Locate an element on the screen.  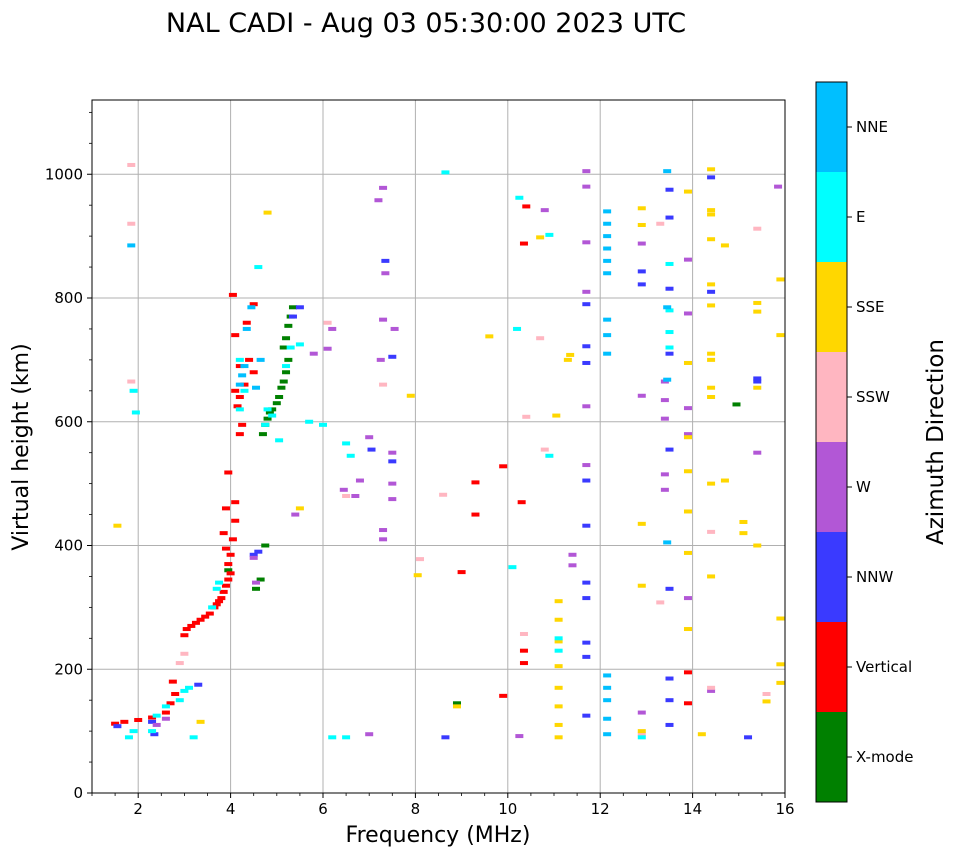
y-tick-label: 400 is located at coordinates (68, 546).